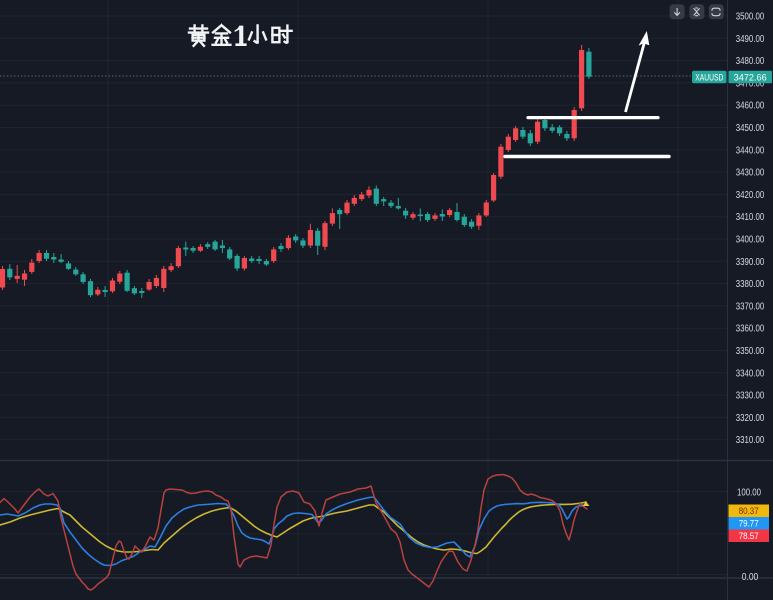 The width and height of the screenshot is (773, 600). I want to click on svg-text: 3440.00, so click(750, 150).